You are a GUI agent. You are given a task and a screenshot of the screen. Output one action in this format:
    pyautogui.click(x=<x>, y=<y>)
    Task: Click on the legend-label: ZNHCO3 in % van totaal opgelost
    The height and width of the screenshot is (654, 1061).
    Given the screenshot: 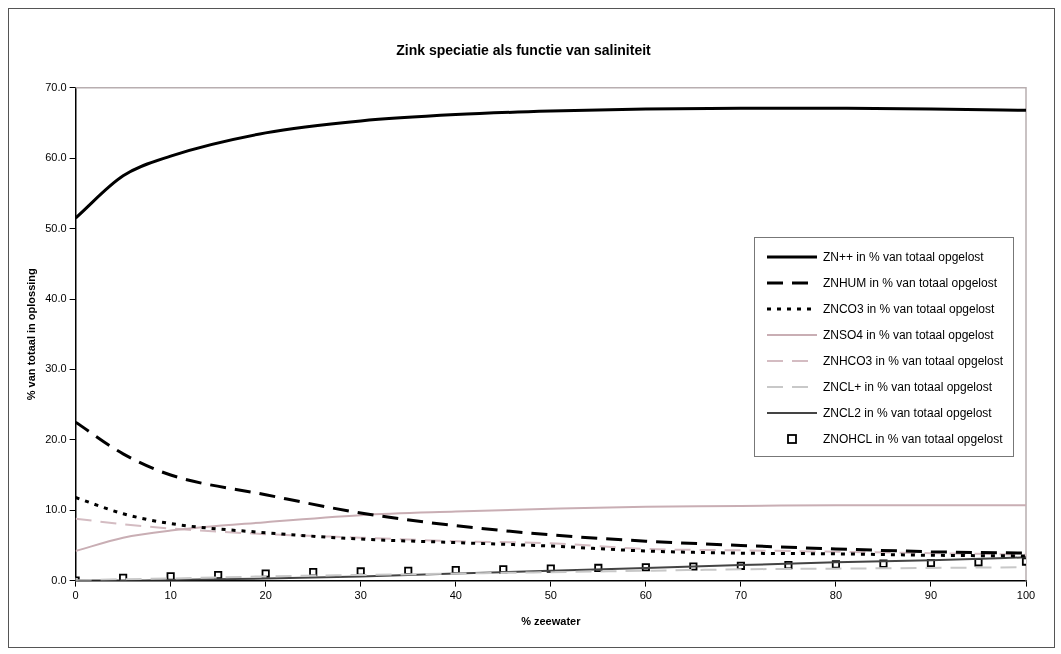 What is the action you would take?
    pyautogui.click(x=912, y=361)
    